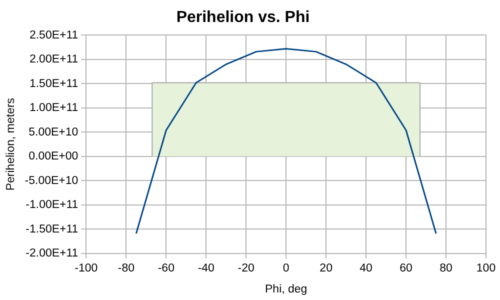 This screenshot has height=300, width=500. Describe the element at coordinates (52, 254) in the screenshot. I see `y-tick-label: -2.00E+11` at that location.